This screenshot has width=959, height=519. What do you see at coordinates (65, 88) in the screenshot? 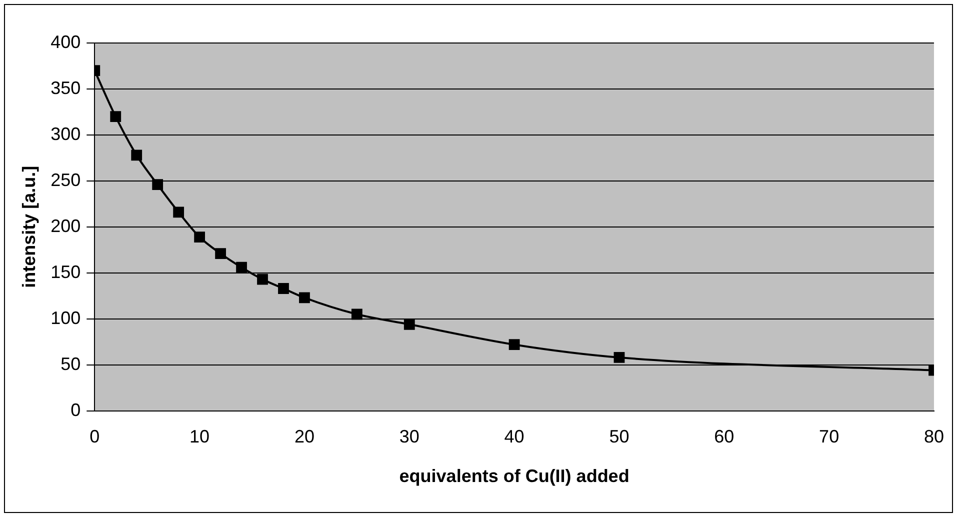
I see `y-tick-label: 350` at bounding box center [65, 88].